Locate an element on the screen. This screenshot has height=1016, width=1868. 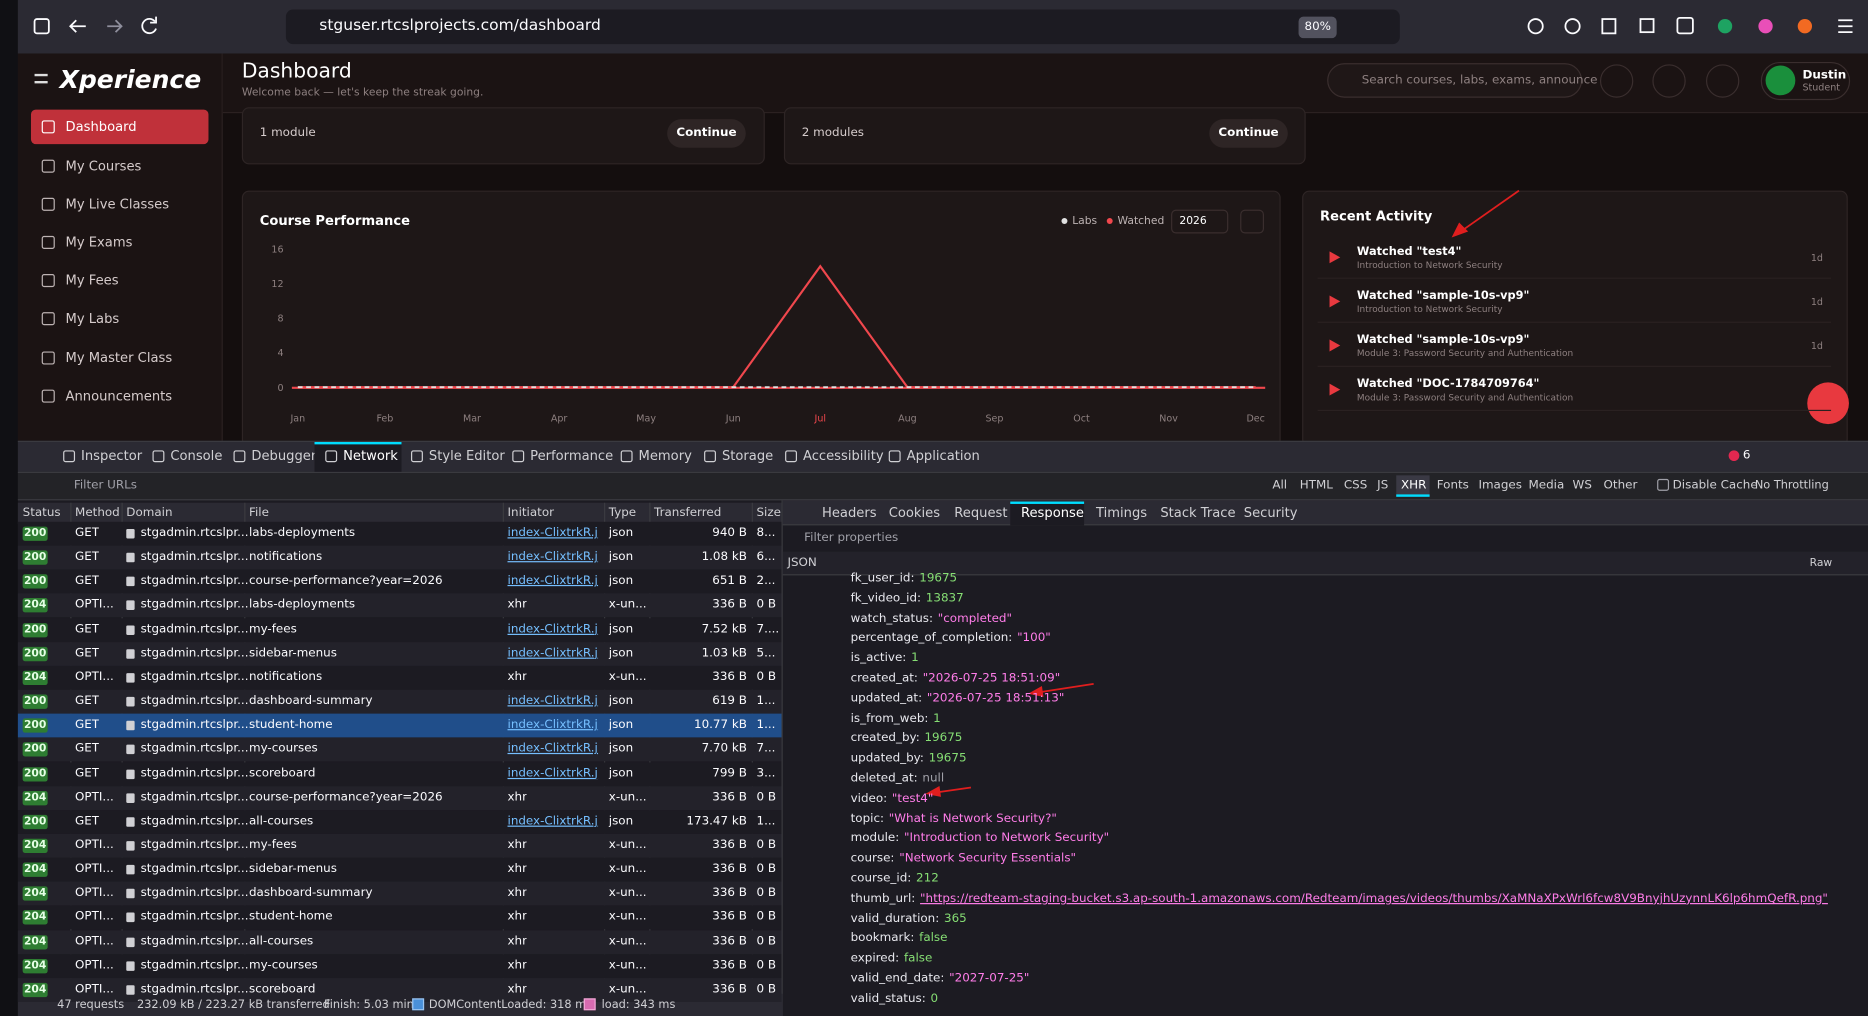
activity-time: 1d is located at coordinates (1816, 258).